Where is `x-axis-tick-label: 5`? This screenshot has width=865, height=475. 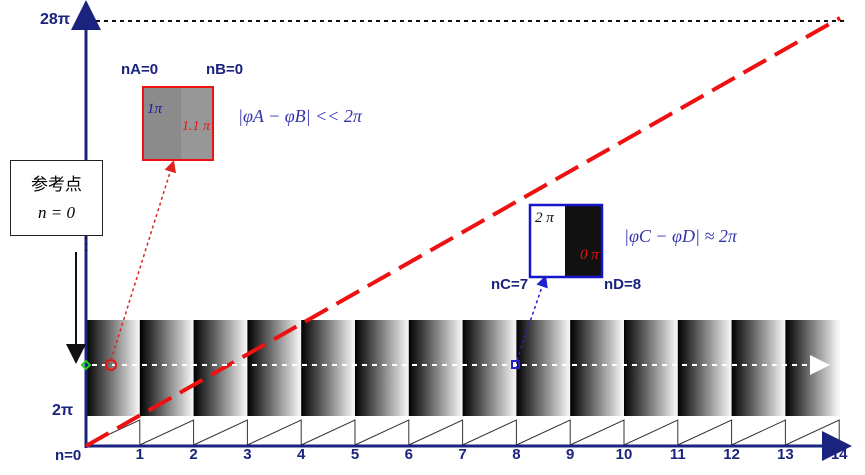 x-axis-tick-label: 5 is located at coordinates (355, 454).